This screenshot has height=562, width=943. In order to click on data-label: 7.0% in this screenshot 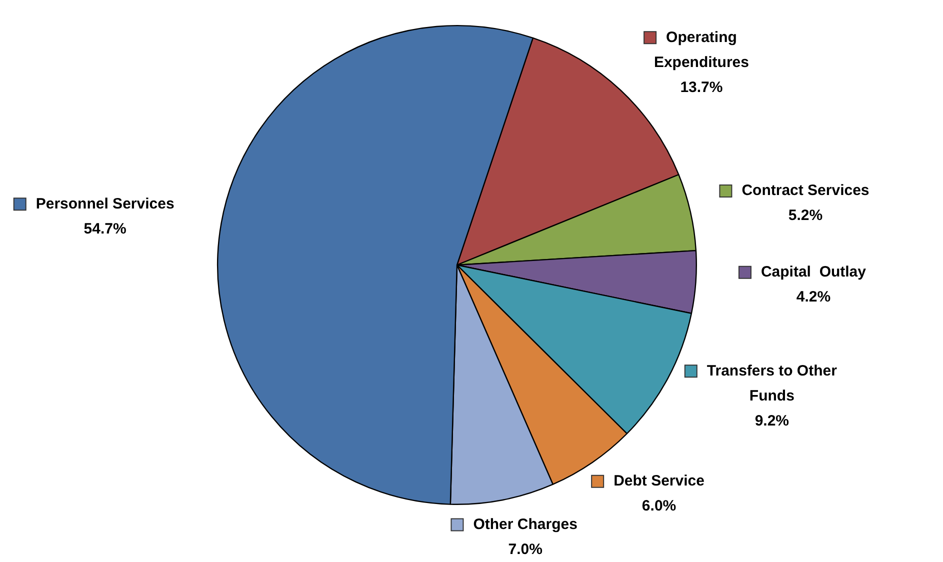, I will do `click(525, 549)`.